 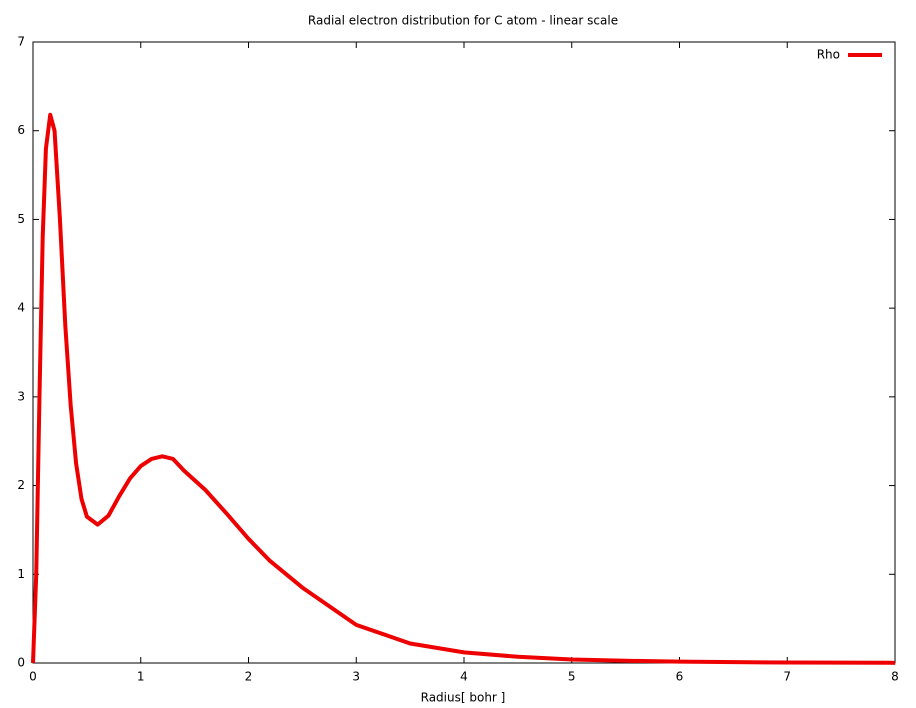 What do you see at coordinates (141, 677) in the screenshot?
I see `x-tick-label: 1` at bounding box center [141, 677].